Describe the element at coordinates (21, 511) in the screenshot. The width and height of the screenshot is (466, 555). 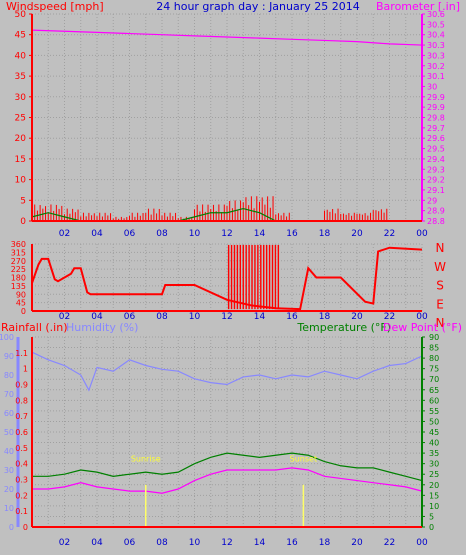
I see `rainfall-tick-label: 0.1` at that location.